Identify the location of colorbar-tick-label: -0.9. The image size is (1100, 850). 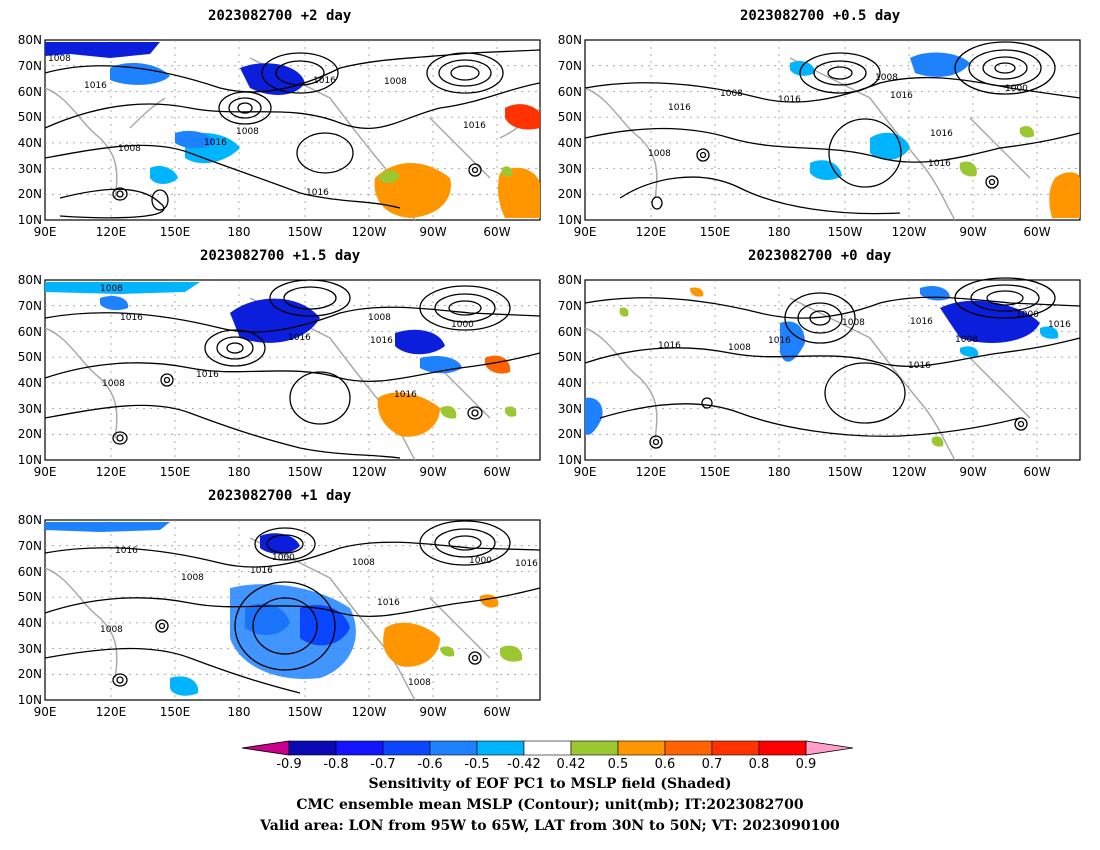
(288, 764).